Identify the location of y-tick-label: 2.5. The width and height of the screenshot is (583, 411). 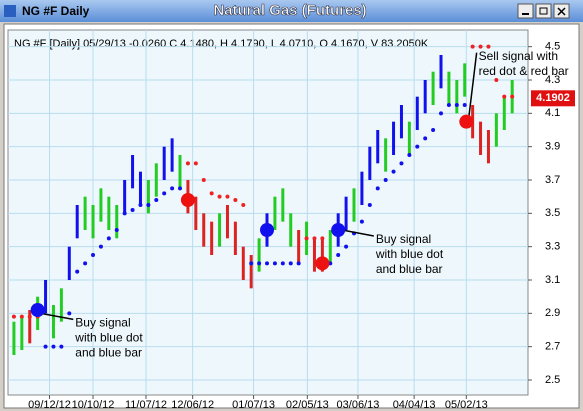
(552, 380).